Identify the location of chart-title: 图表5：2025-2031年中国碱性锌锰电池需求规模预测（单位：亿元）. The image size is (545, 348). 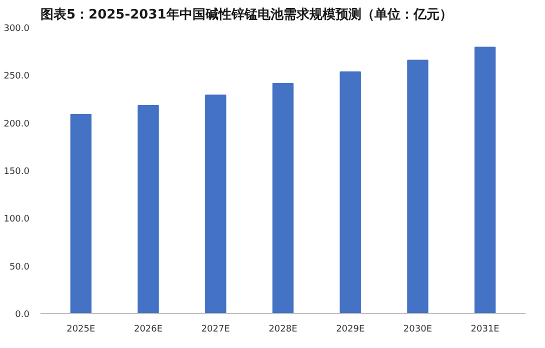
(246, 14).